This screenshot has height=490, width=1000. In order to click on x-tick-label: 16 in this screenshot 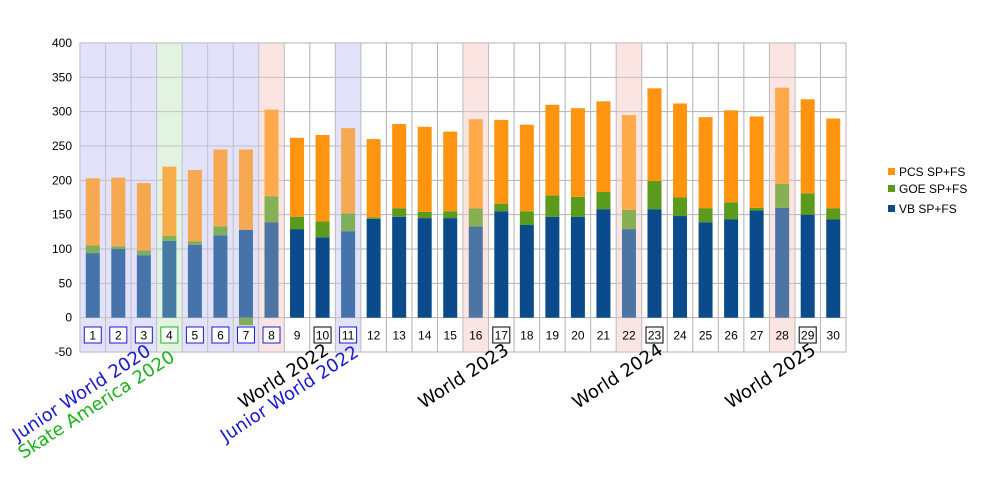, I will do `click(476, 336)`.